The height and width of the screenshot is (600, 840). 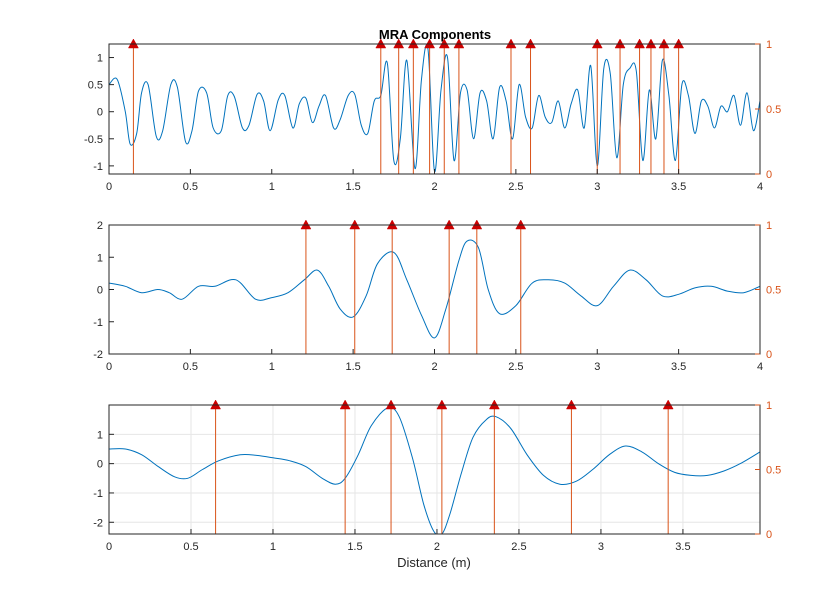 What do you see at coordinates (434, 562) in the screenshot?
I see `x-axis-label: Distance (m)` at bounding box center [434, 562].